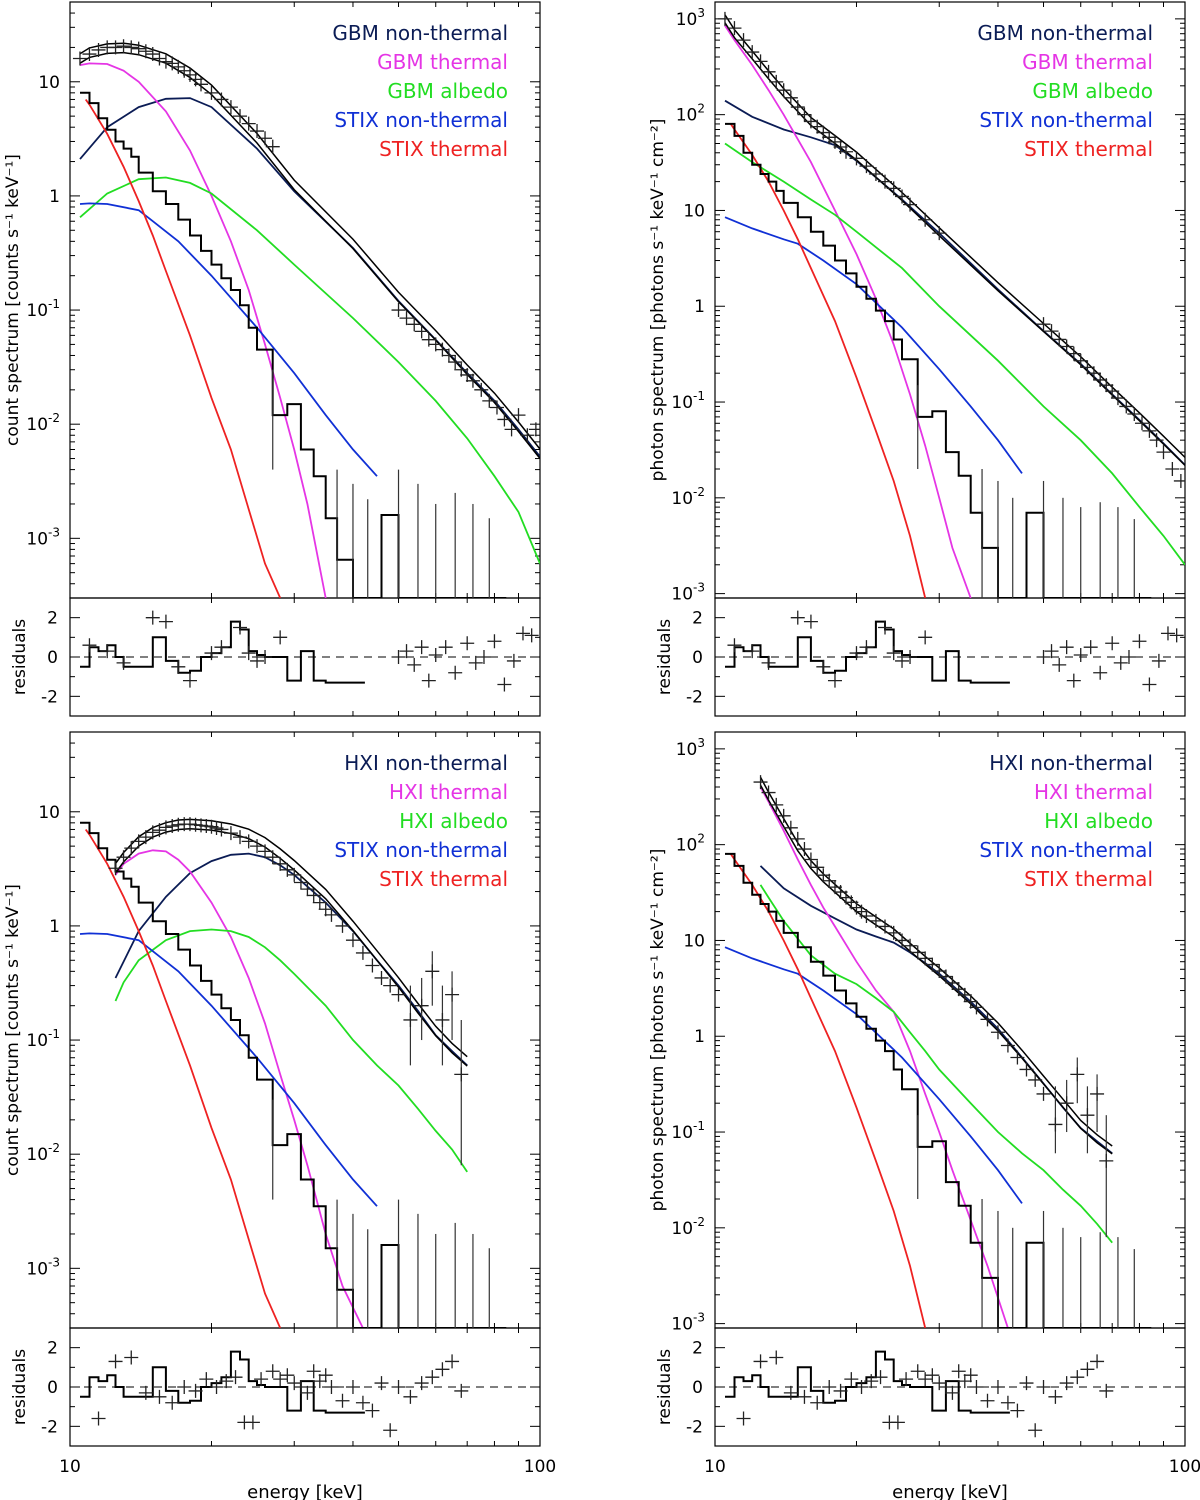 The image size is (1200, 1500). Describe the element at coordinates (1093, 792) in the screenshot. I see `legend-entry: HXI thermal` at that location.